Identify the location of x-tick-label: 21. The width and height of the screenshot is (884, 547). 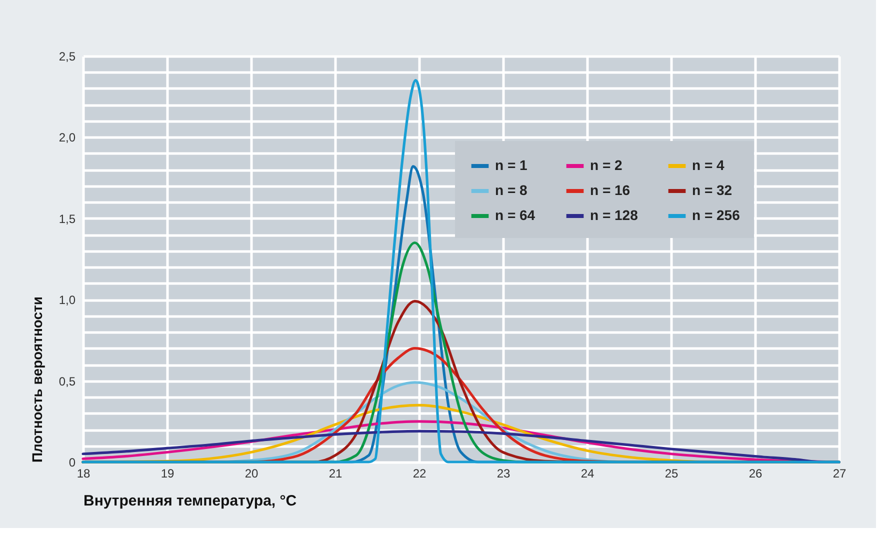
(335, 473).